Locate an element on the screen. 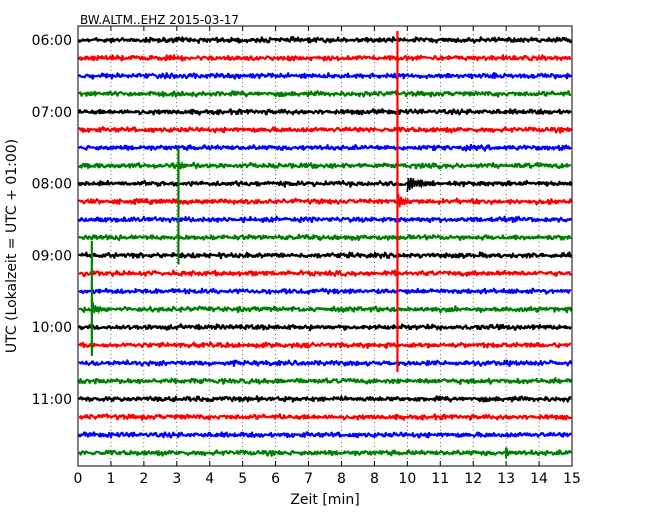 The height and width of the screenshot is (520, 650). x-axis-label: Zeit [min] is located at coordinates (324, 500).